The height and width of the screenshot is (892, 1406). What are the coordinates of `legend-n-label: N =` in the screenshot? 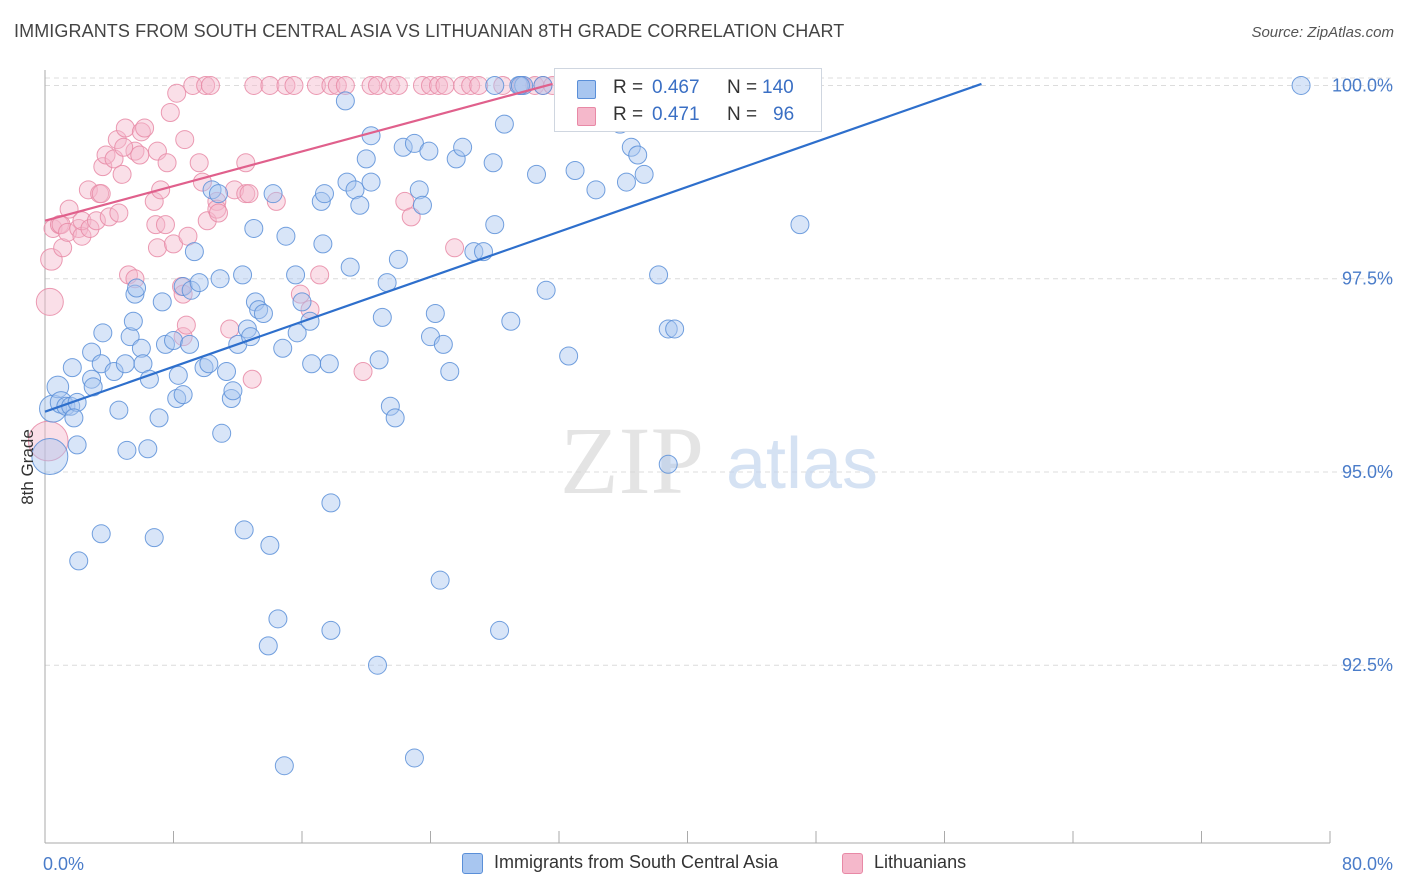 It's located at (742, 114).